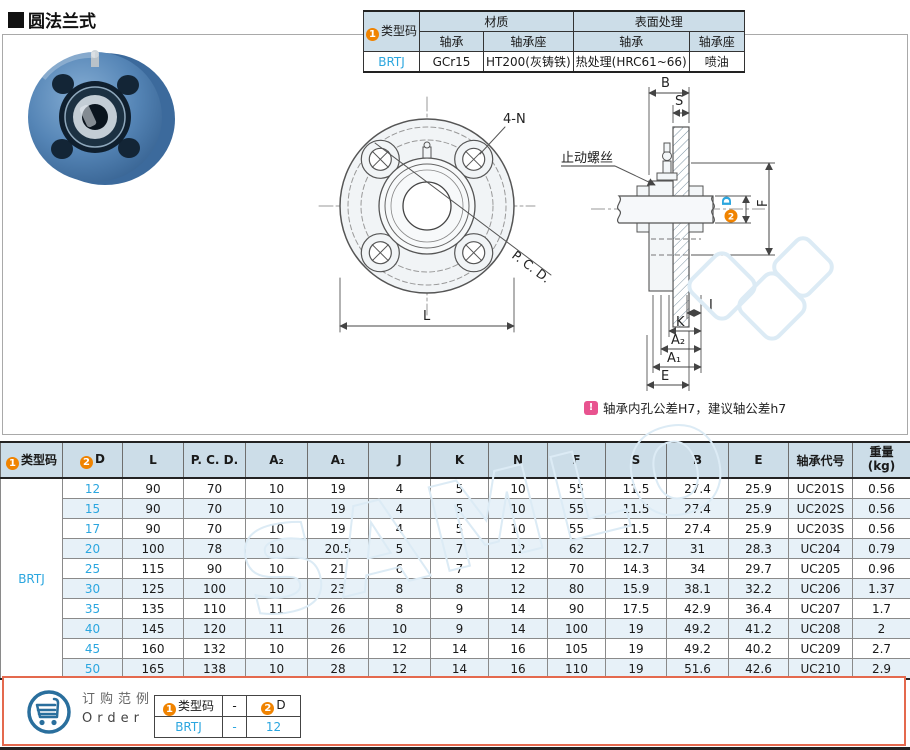 The height and width of the screenshot is (750, 910). Describe the element at coordinates (820, 488) in the screenshot. I see `data-cell: UC201S` at that location.